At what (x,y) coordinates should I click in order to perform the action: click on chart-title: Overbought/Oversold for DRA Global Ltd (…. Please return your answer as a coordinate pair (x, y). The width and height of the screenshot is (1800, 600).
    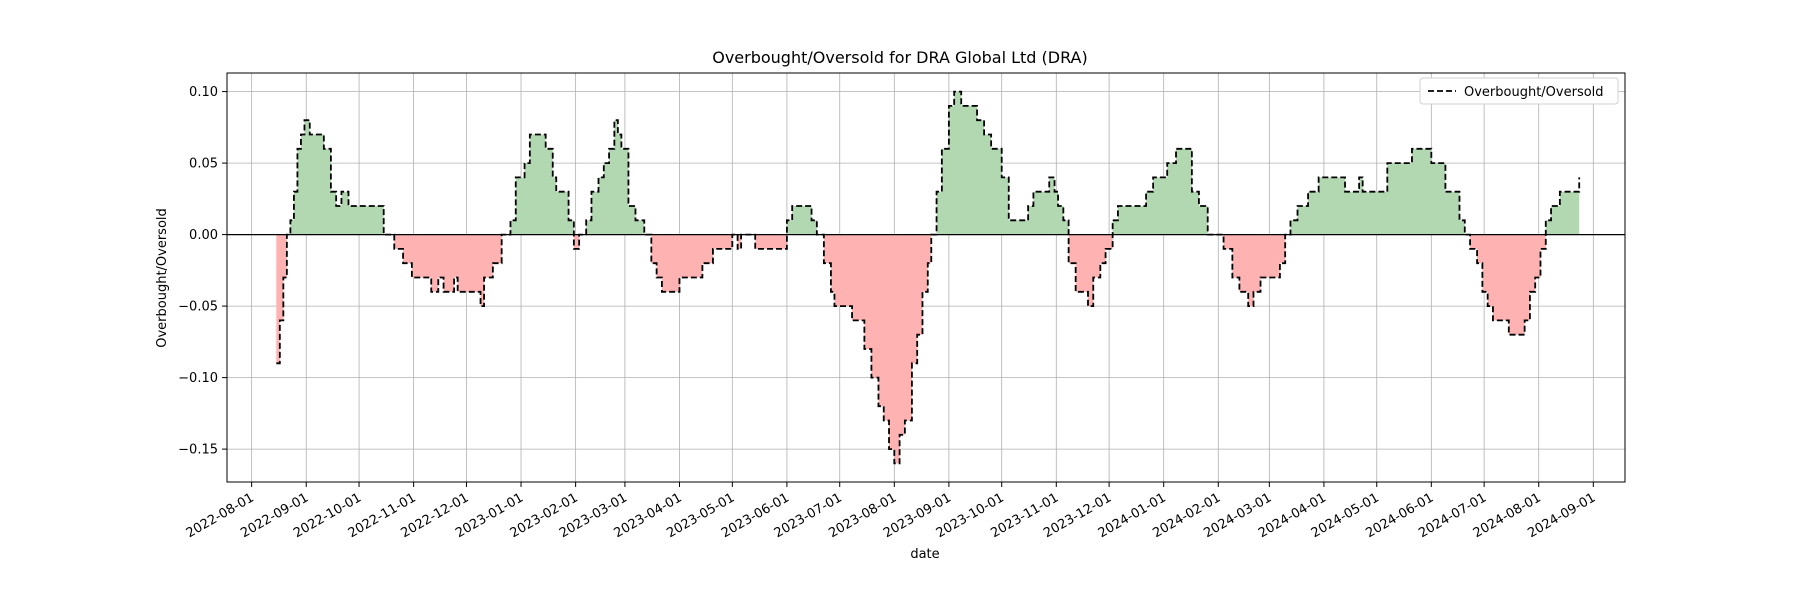
    Looking at the image, I should click on (900, 57).